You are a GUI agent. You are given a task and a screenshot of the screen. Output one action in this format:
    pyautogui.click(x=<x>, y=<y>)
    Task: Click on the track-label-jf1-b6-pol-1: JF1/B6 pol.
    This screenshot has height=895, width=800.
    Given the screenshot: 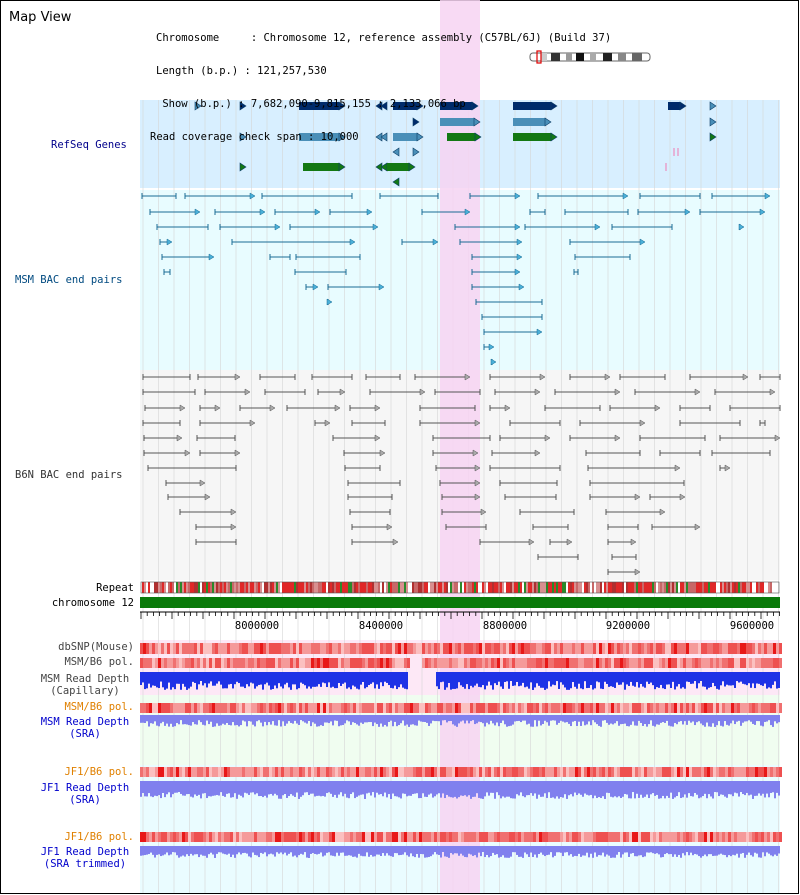 What is the action you would take?
    pyautogui.click(x=99, y=772)
    